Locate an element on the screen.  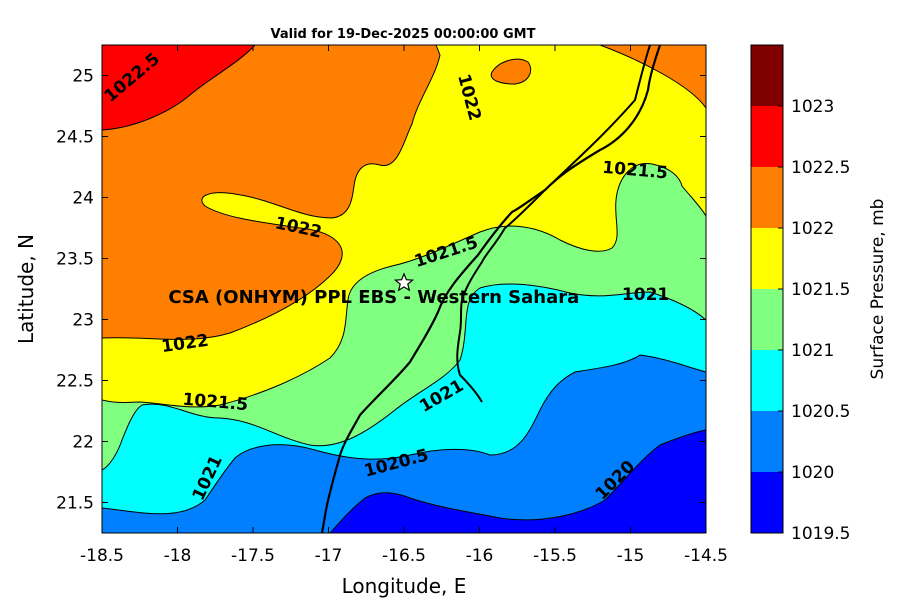
y-tick-label: 21.5 is located at coordinates (75, 504).